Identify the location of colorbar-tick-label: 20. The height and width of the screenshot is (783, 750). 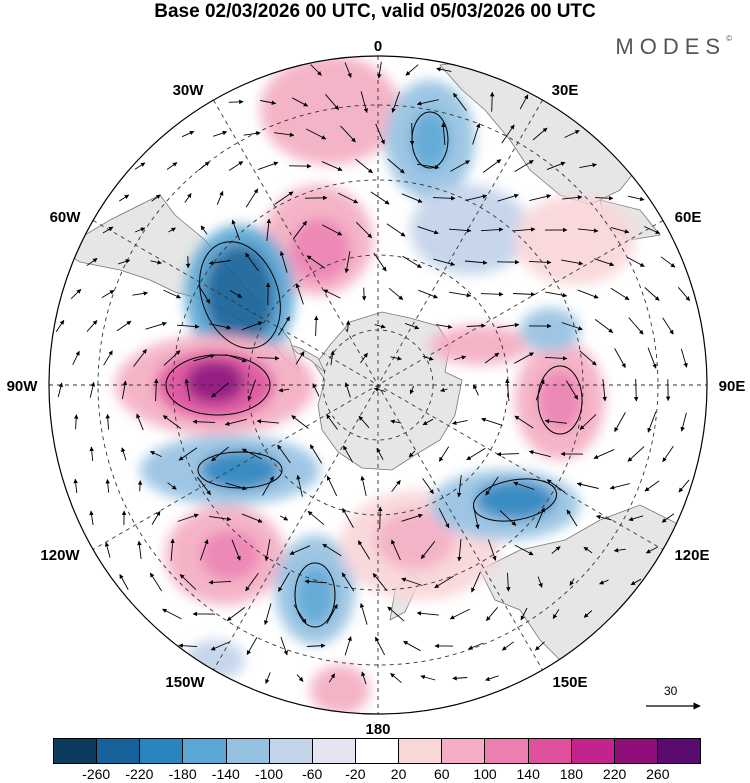
(398, 774).